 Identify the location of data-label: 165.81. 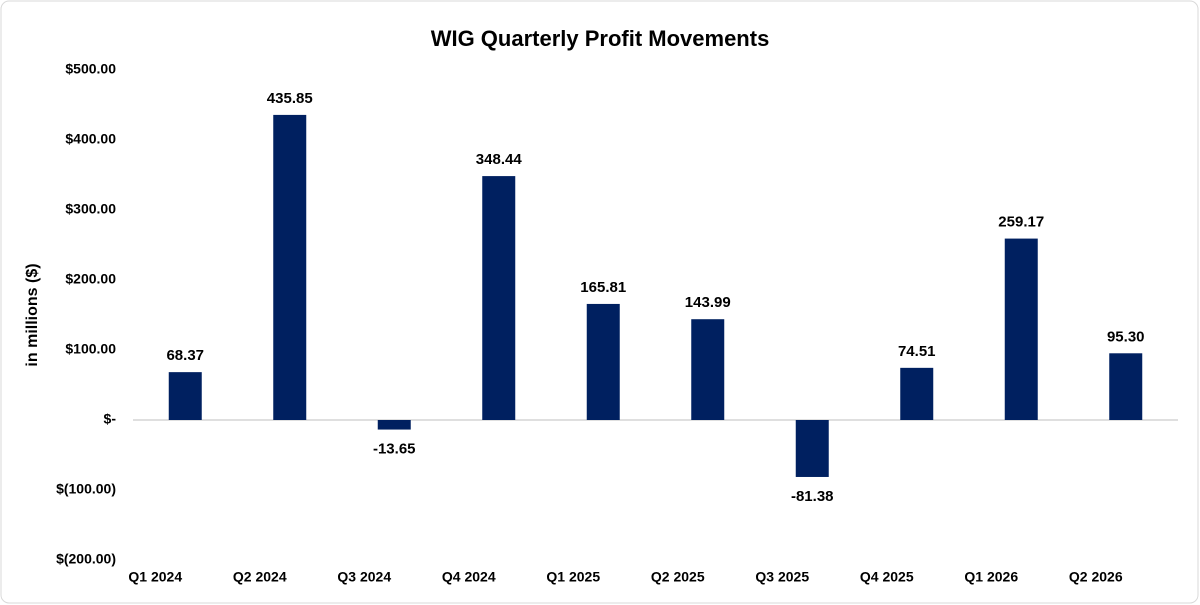
(603, 287).